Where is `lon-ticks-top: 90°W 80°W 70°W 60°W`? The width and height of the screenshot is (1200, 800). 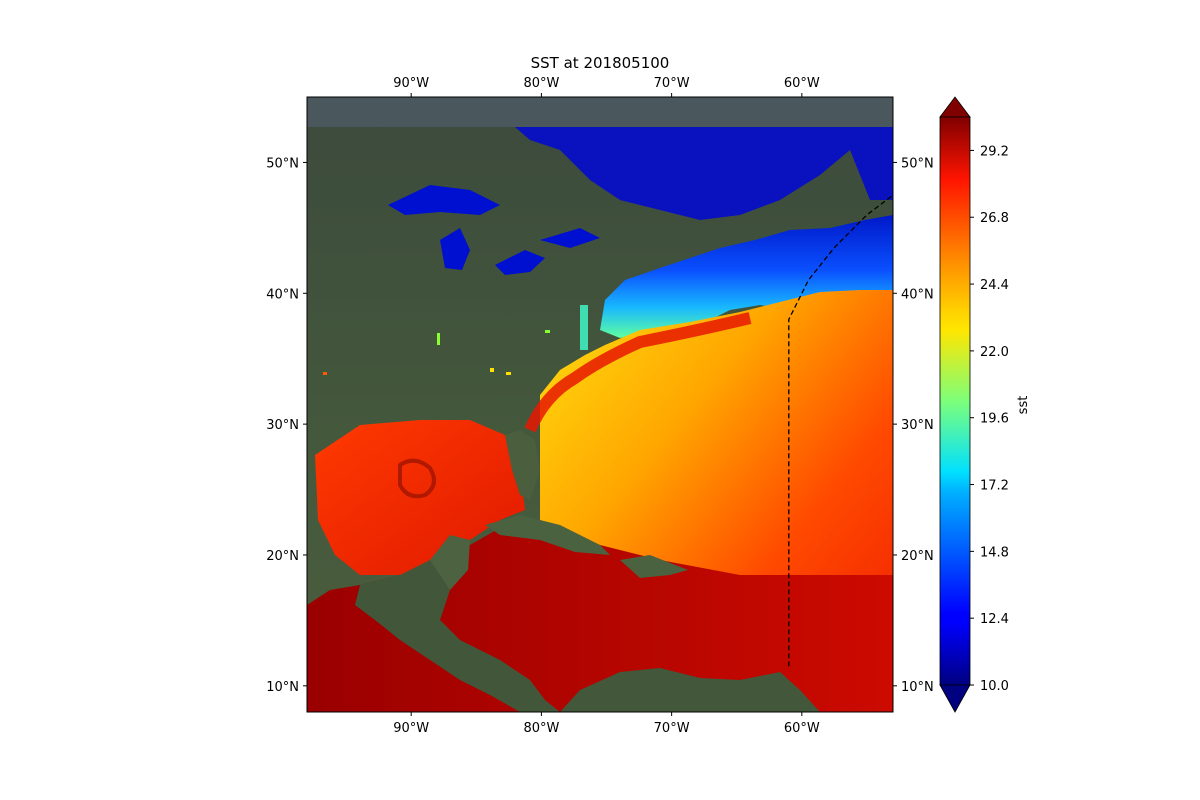
lon-ticks-top: 90°W 80°W 70°W 60°W is located at coordinates (606, 86).